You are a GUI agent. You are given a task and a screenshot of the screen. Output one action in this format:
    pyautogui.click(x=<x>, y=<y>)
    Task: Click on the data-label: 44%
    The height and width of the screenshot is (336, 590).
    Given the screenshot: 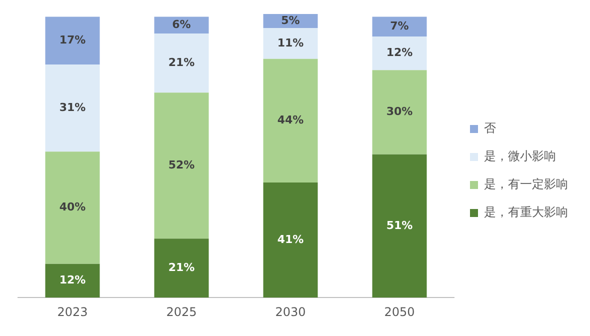 What is the action you would take?
    pyautogui.click(x=290, y=120)
    